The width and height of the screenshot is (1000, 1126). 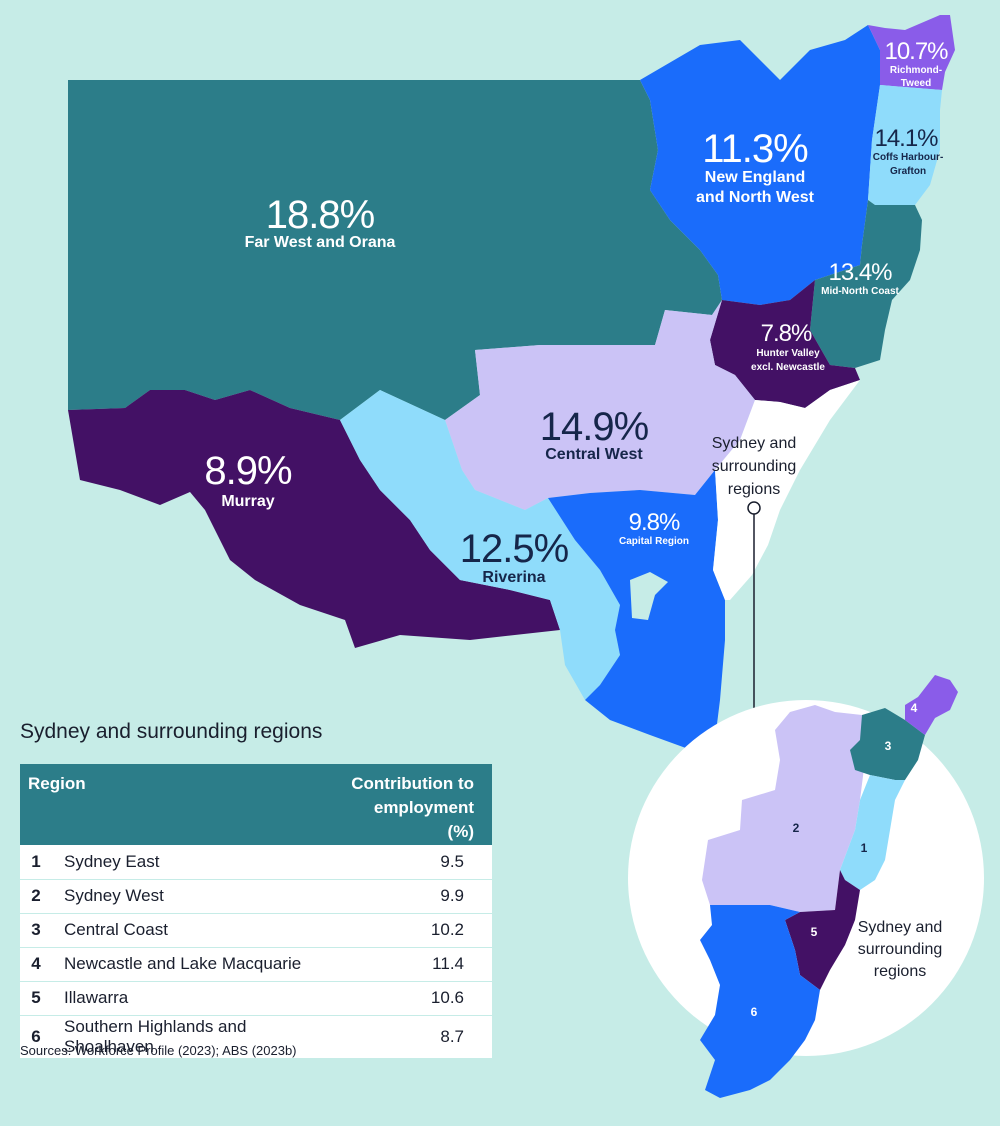 I want to click on row-value: 11.4, so click(x=416, y=963).